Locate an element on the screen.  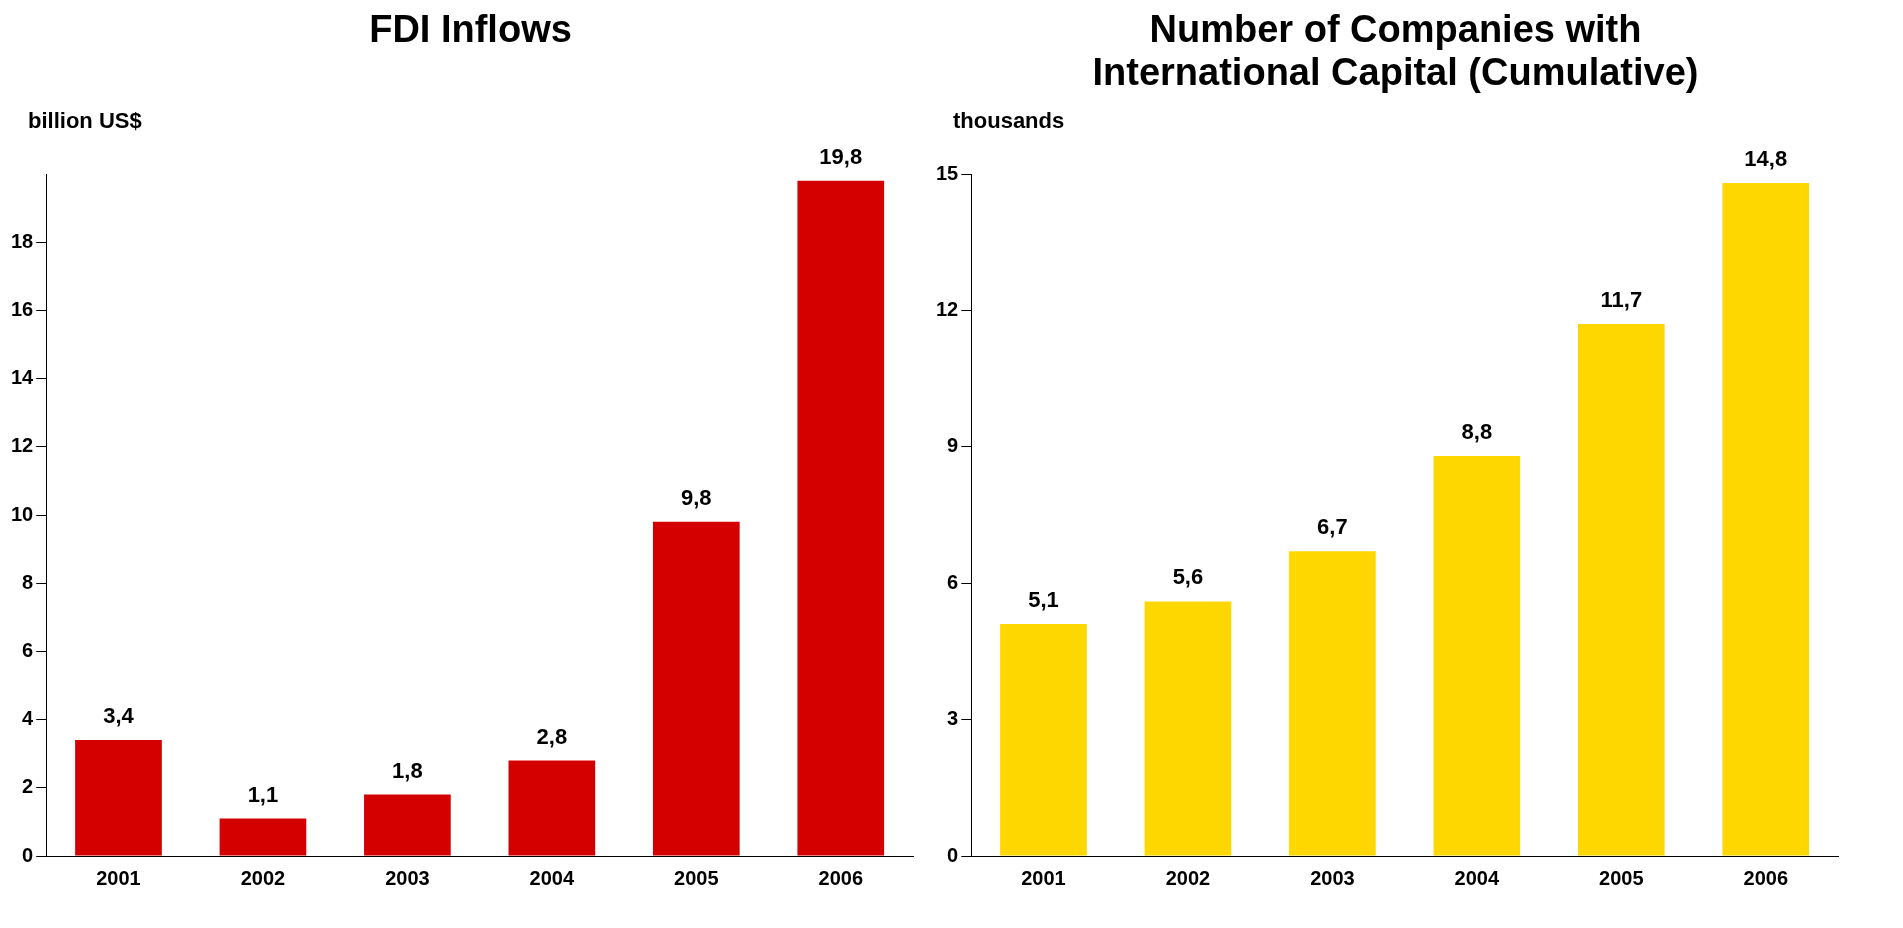
y-tick-label: 9 is located at coordinates (953, 445).